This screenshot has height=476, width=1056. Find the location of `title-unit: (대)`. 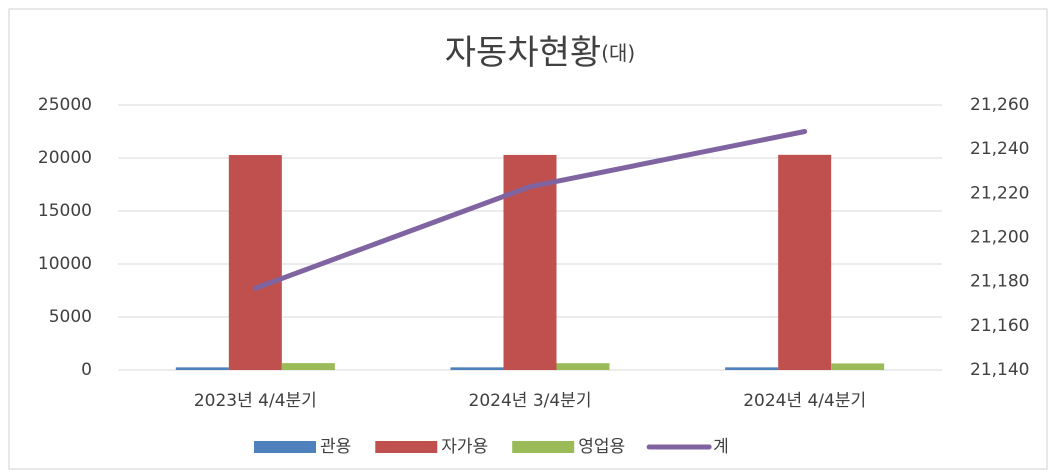

title-unit: (대) is located at coordinates (618, 53).